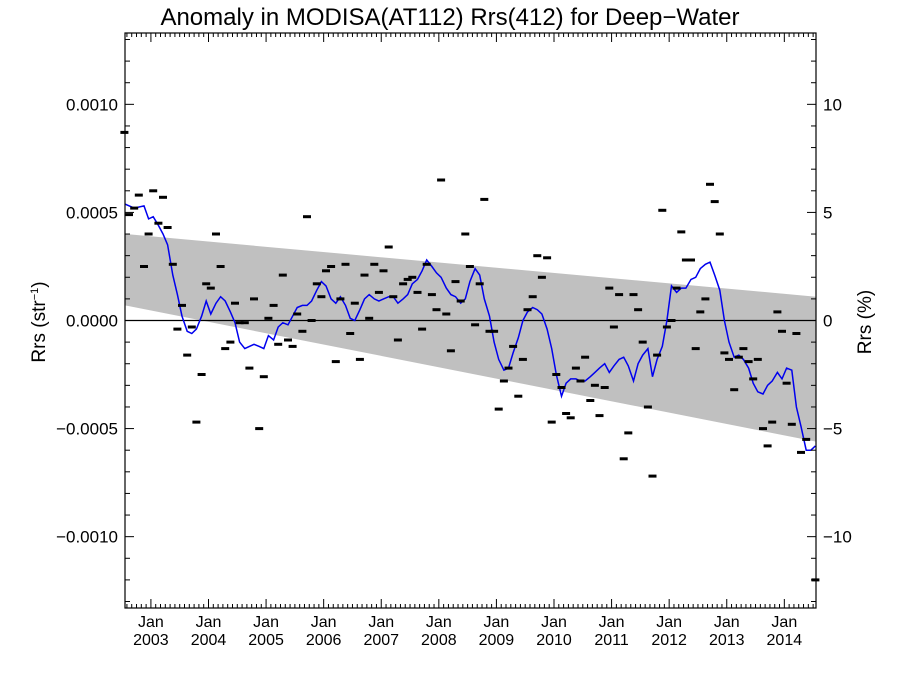 The height and width of the screenshot is (675, 900). What do you see at coordinates (837, 537) in the screenshot?
I see `right-tick-label: −10` at bounding box center [837, 537].